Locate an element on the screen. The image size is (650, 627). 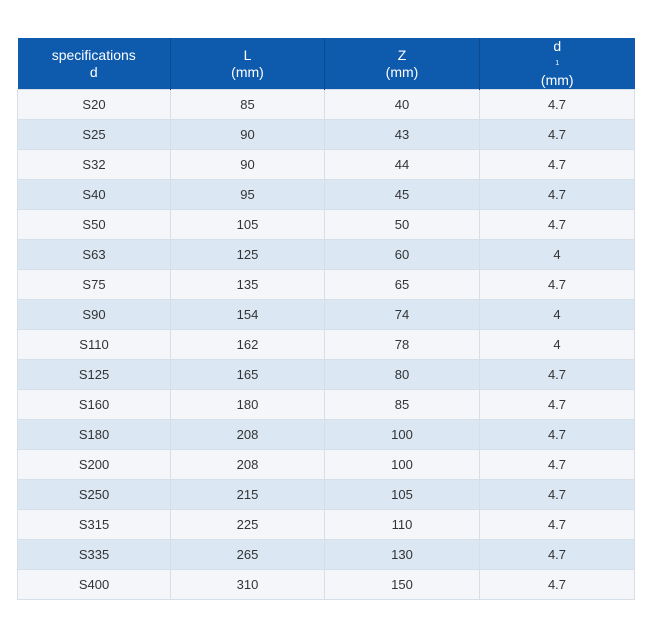
cell-z: 78 is located at coordinates (402, 344).